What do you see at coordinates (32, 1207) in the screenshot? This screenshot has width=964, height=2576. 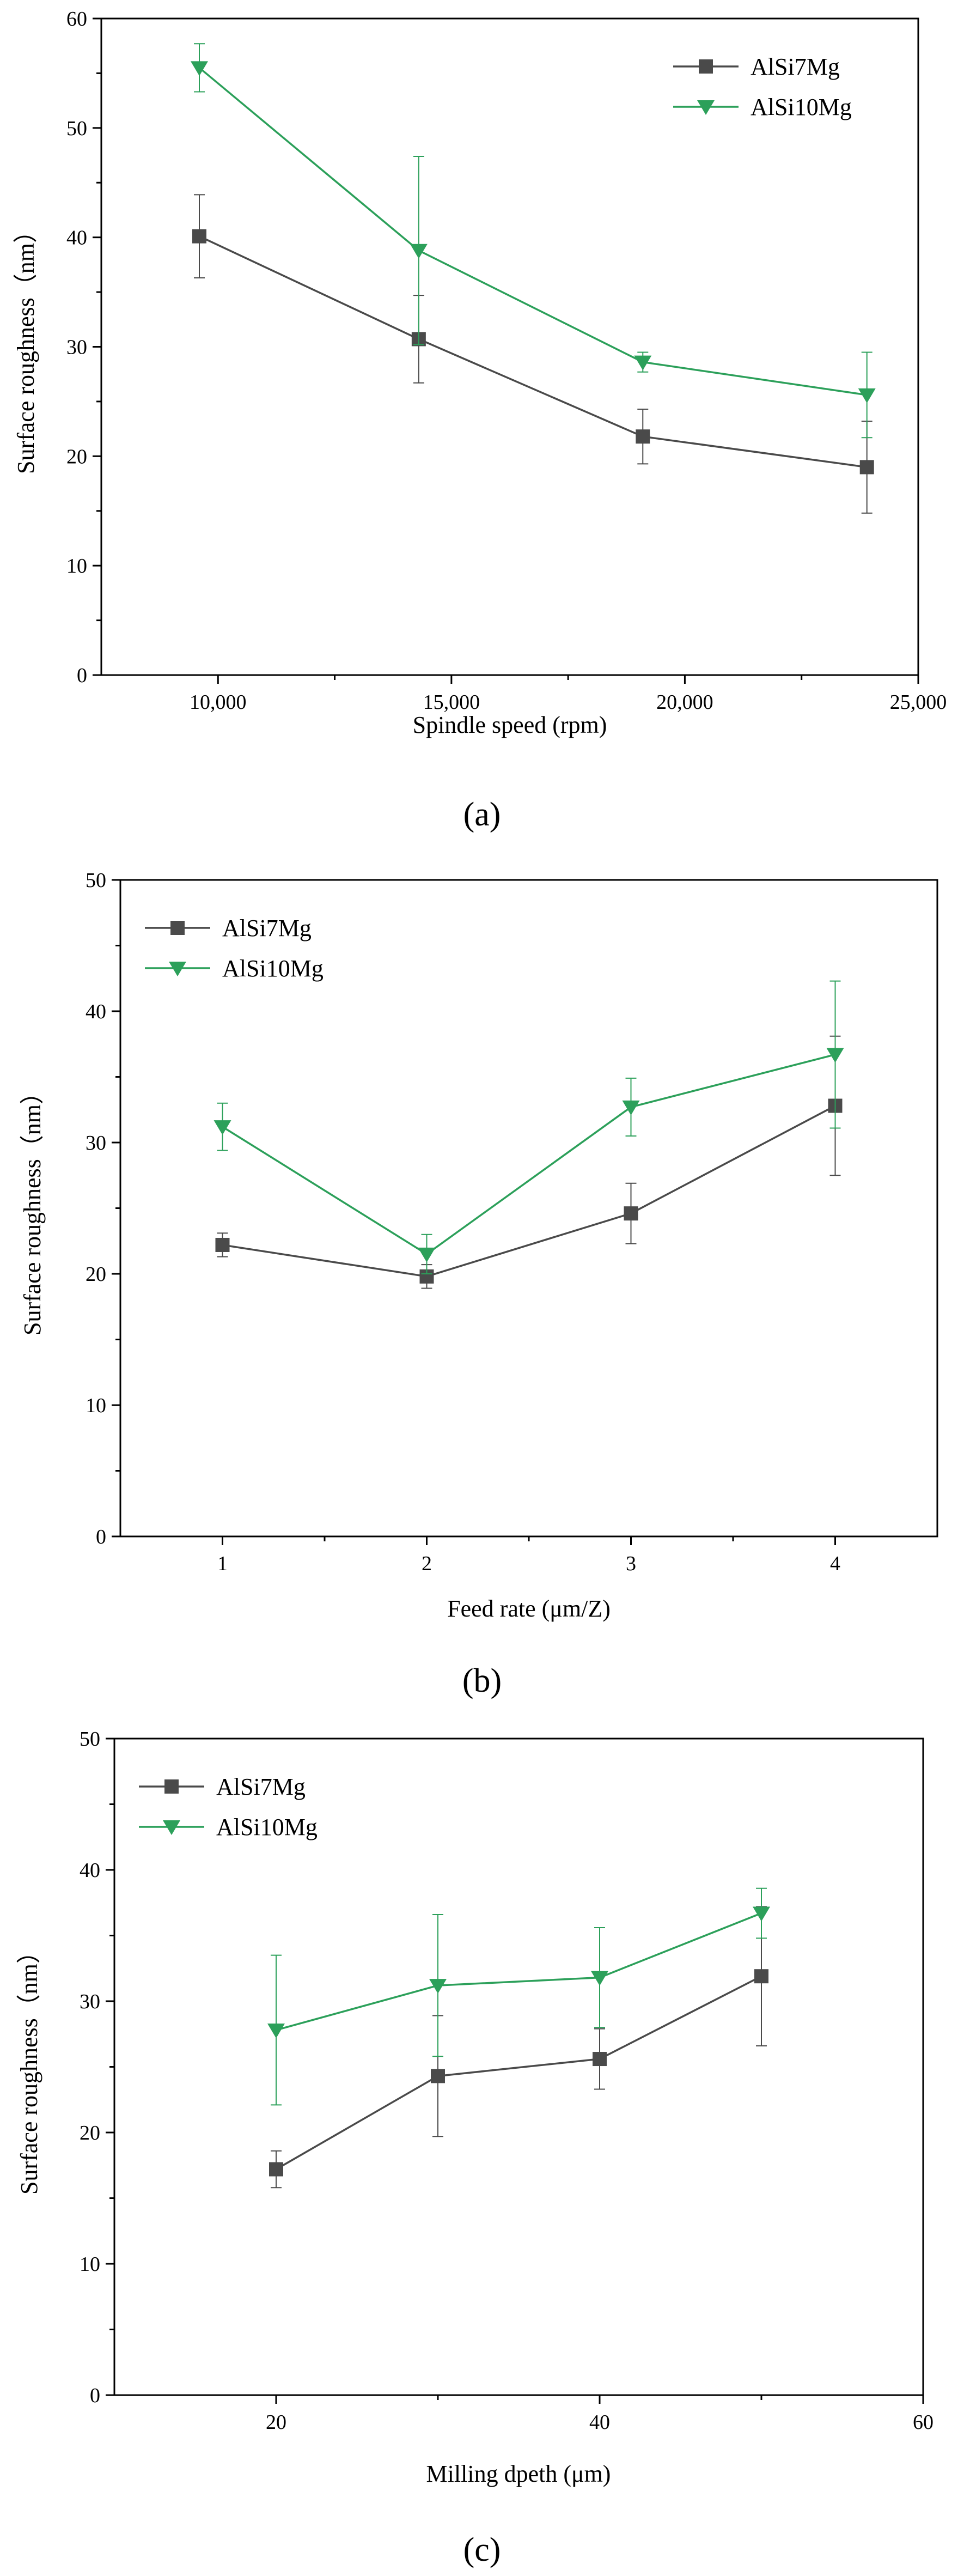 I see `y-axis-label-b: Surface roughness（nm）` at bounding box center [32, 1207].